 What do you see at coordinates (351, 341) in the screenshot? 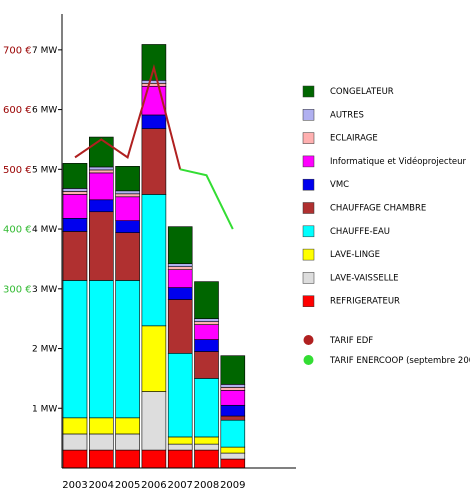
I see `legend-label: TARIF EDF` at bounding box center [351, 341].